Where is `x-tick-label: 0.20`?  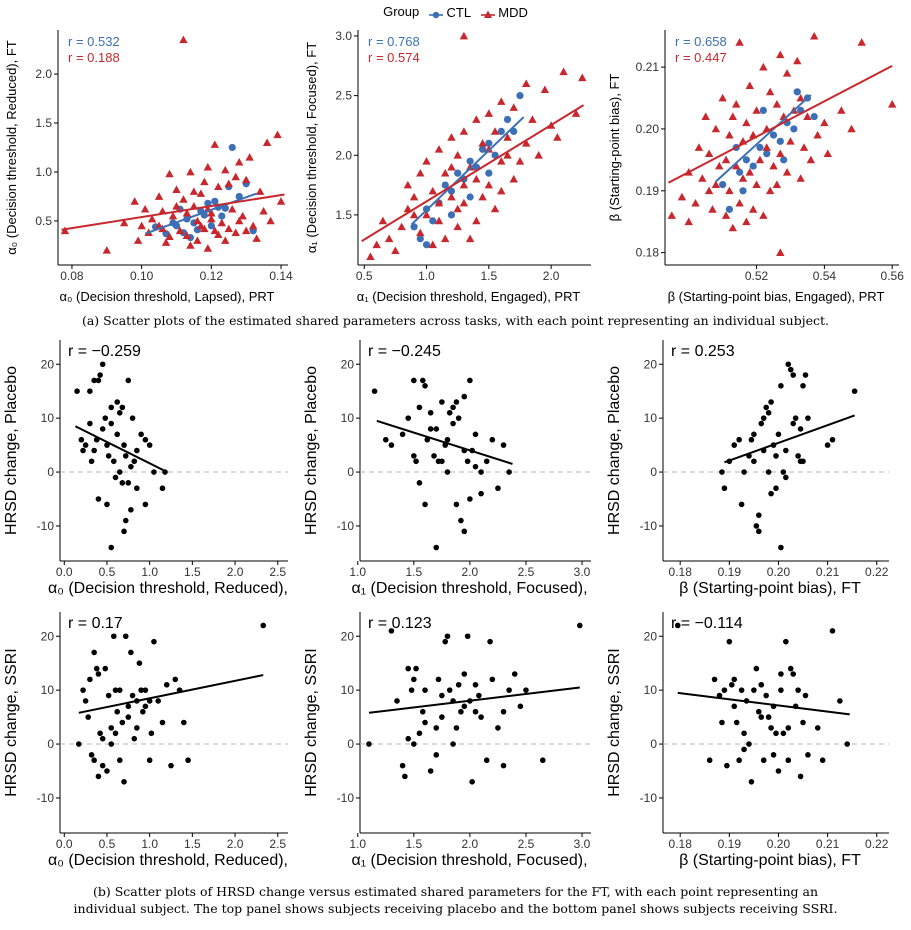 x-tick-label: 0.20 is located at coordinates (779, 572).